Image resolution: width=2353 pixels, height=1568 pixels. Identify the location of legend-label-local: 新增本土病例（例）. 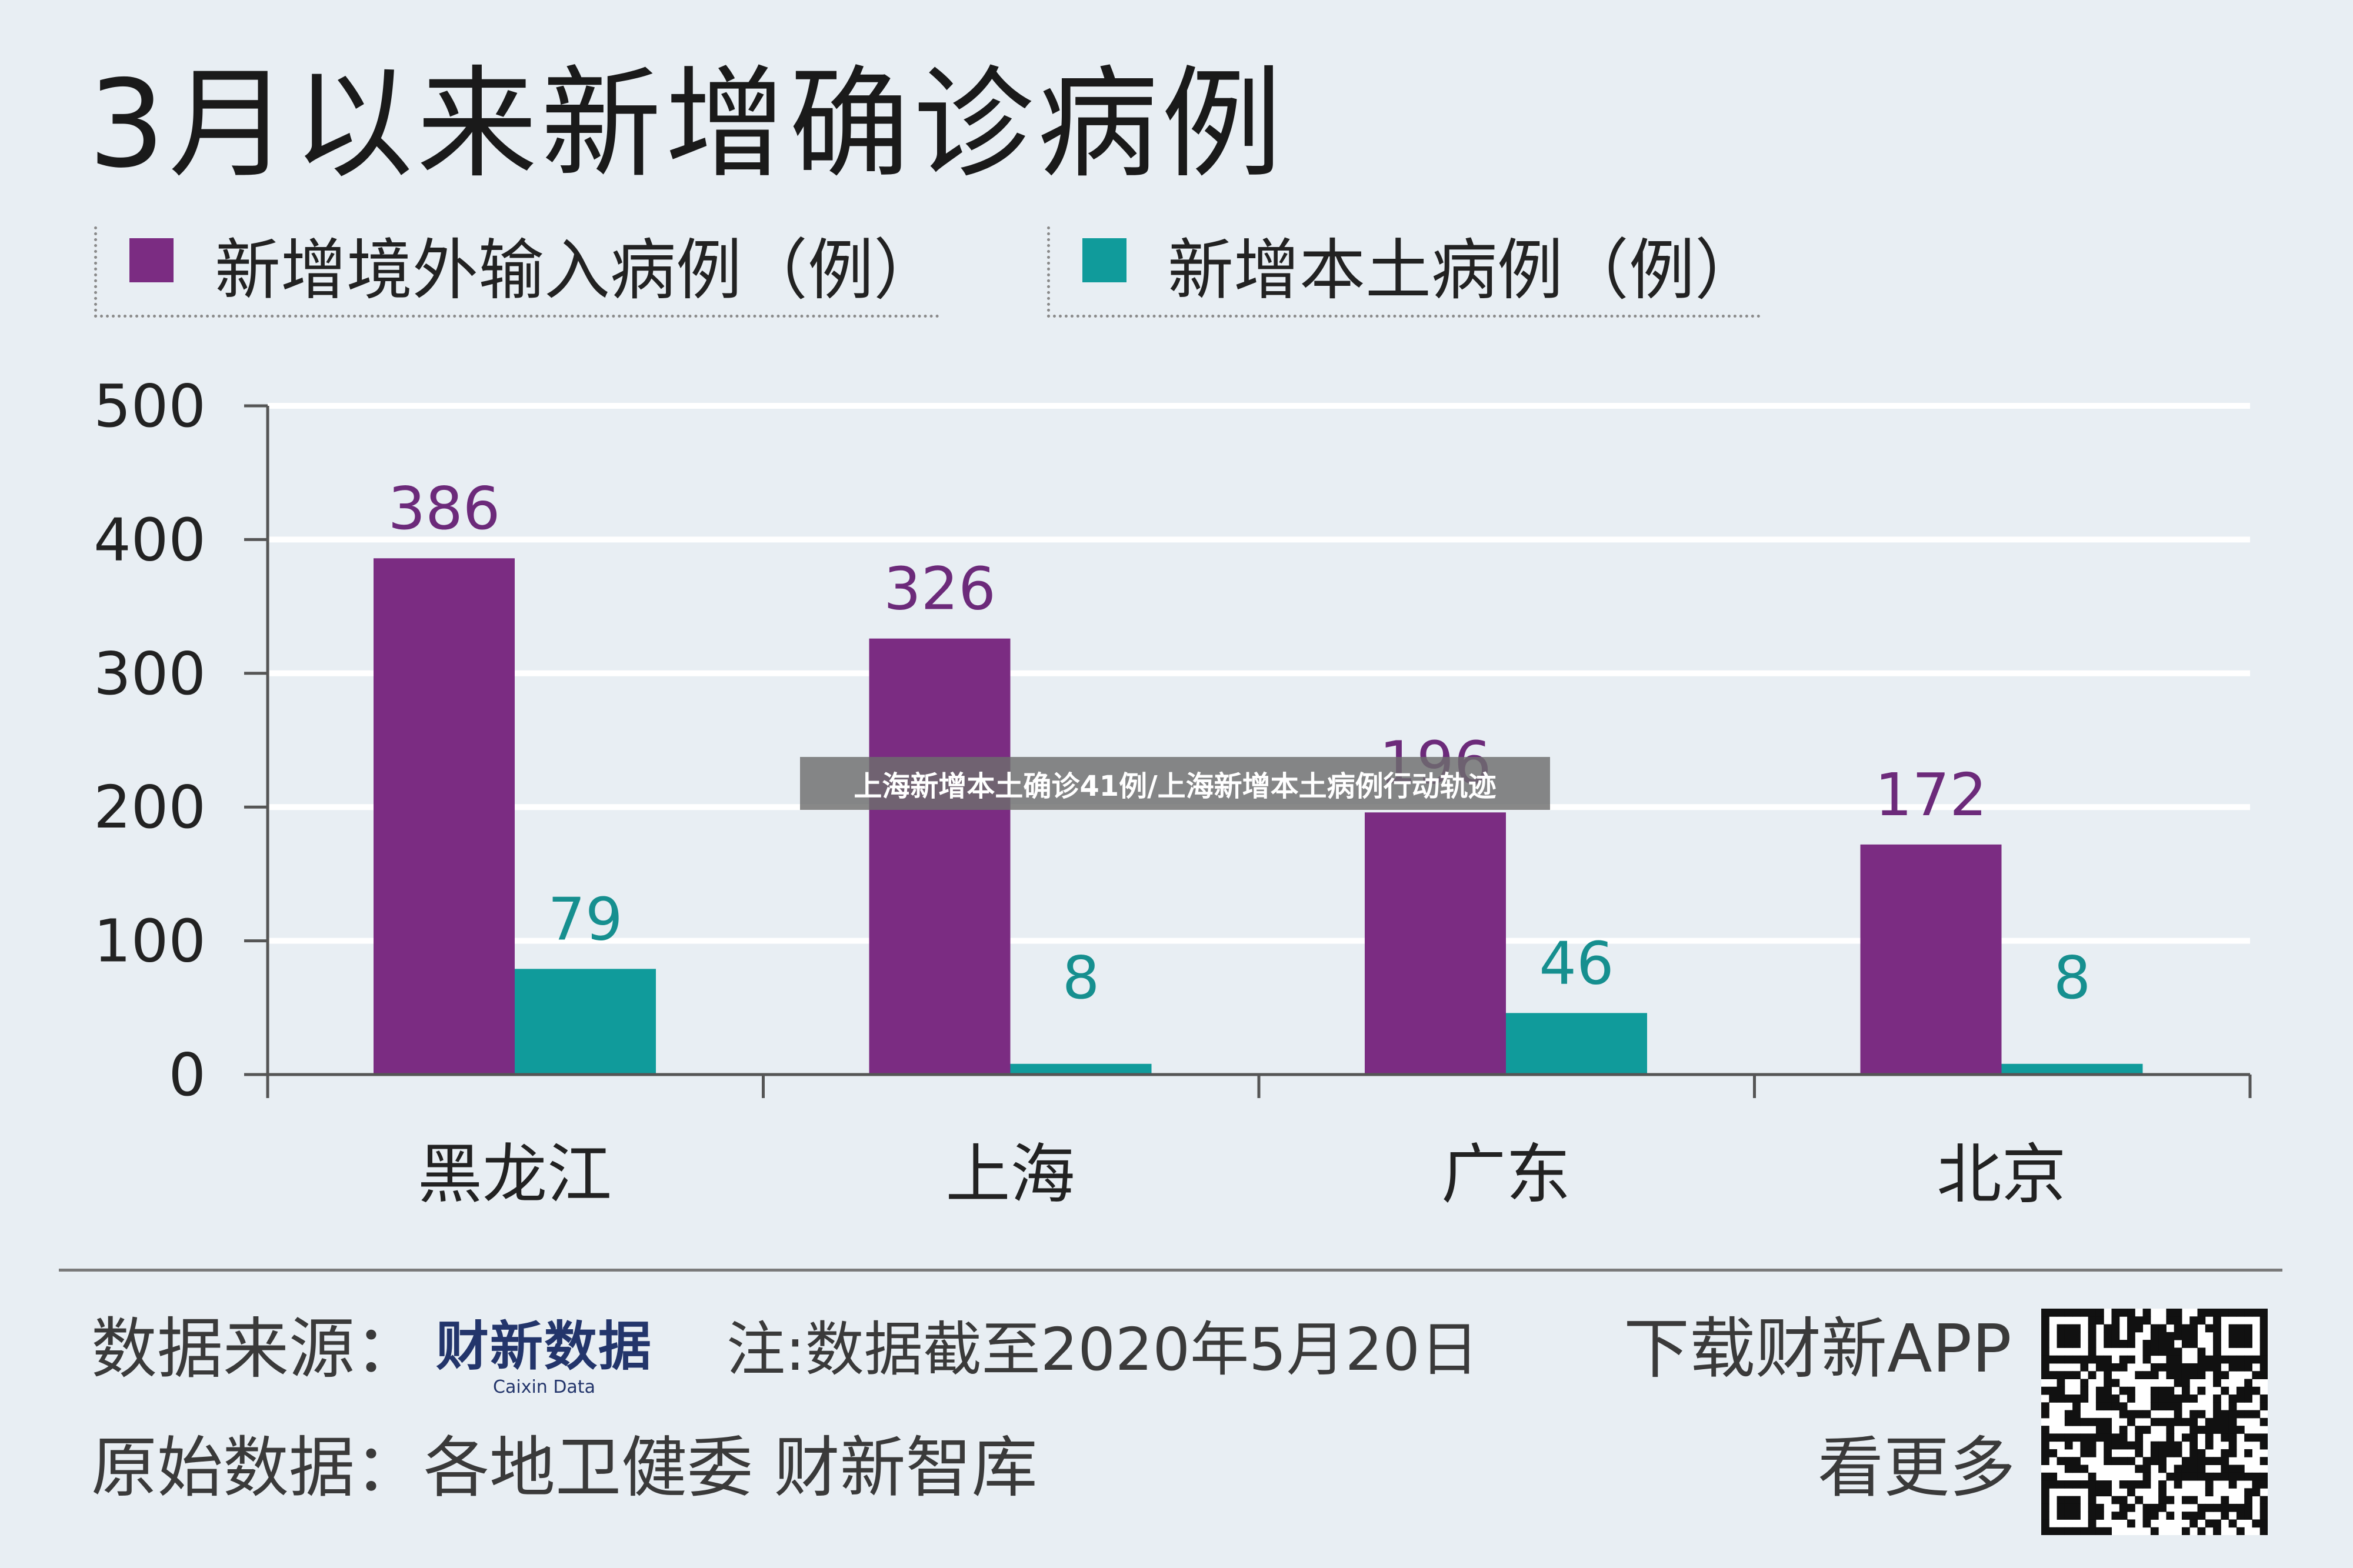
(1465, 270).